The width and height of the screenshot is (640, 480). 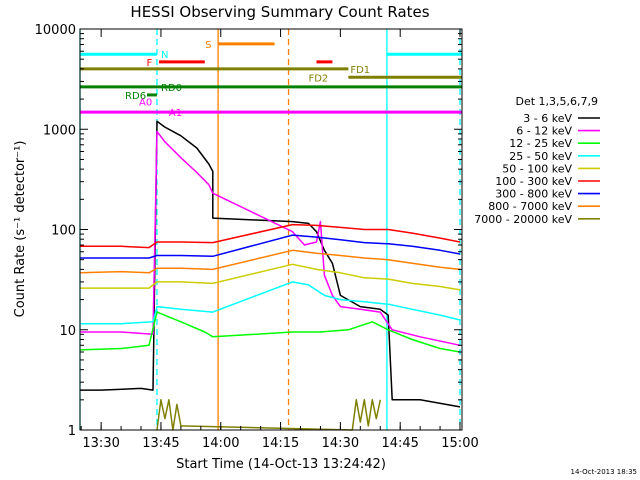 What do you see at coordinates (523, 219) in the screenshot?
I see `legend-label-8: 7000 - 20000 keV` at bounding box center [523, 219].